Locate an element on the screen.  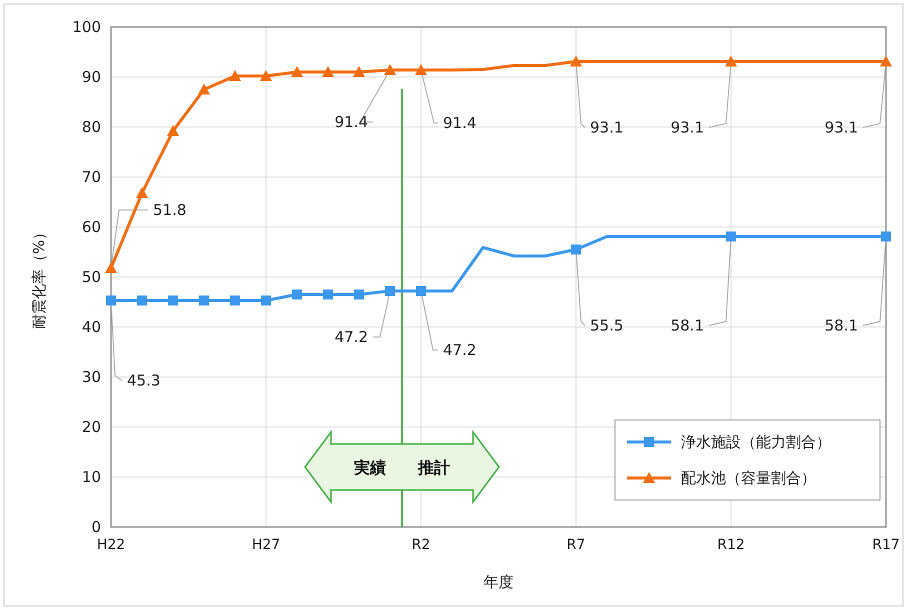
y-tick-label: 10 is located at coordinates (91, 477).